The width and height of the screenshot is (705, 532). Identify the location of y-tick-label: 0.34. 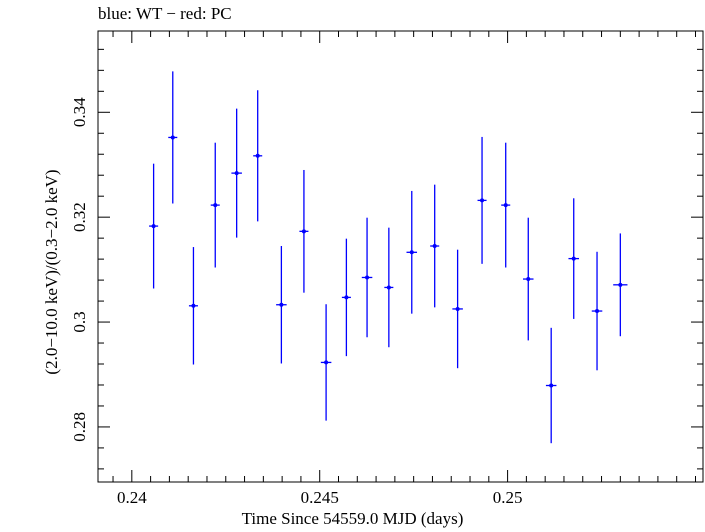
(79, 112).